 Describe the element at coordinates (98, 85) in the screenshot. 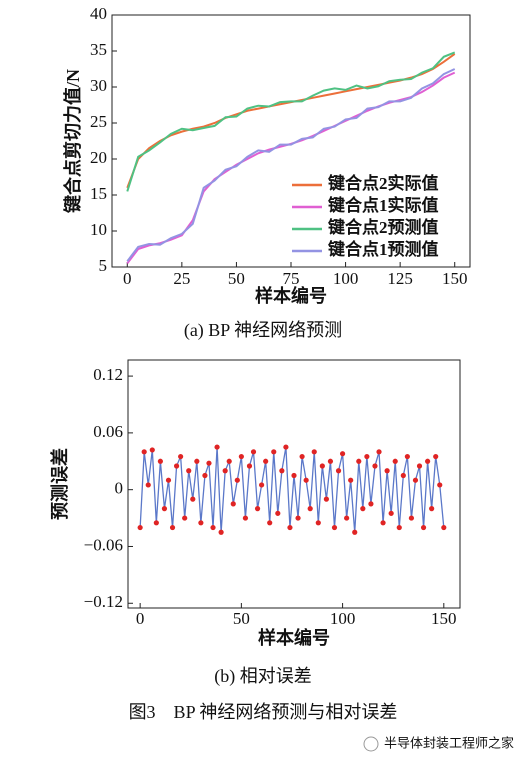

I see `y-tick-label: 30` at that location.